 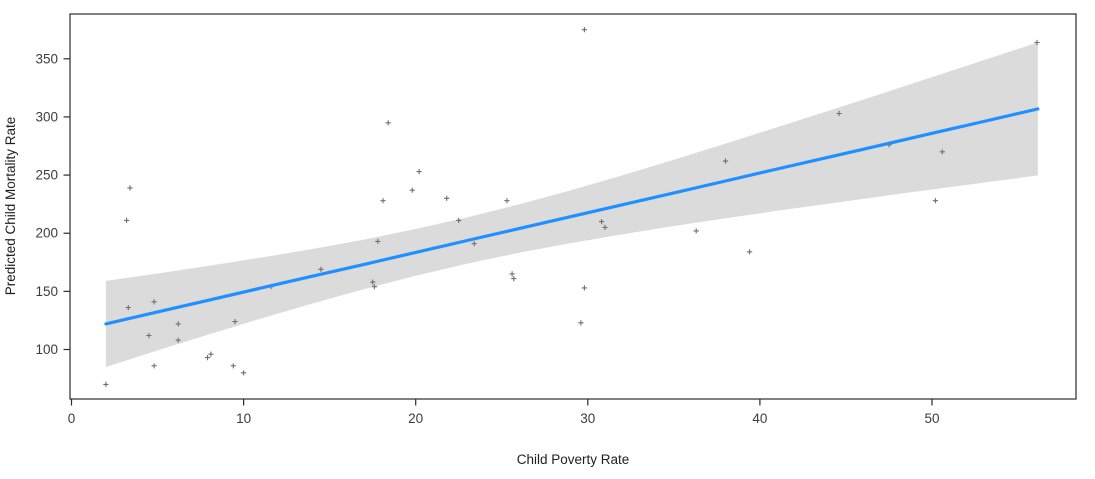 What do you see at coordinates (46, 233) in the screenshot?
I see `y-axis-tick-label: 200` at bounding box center [46, 233].